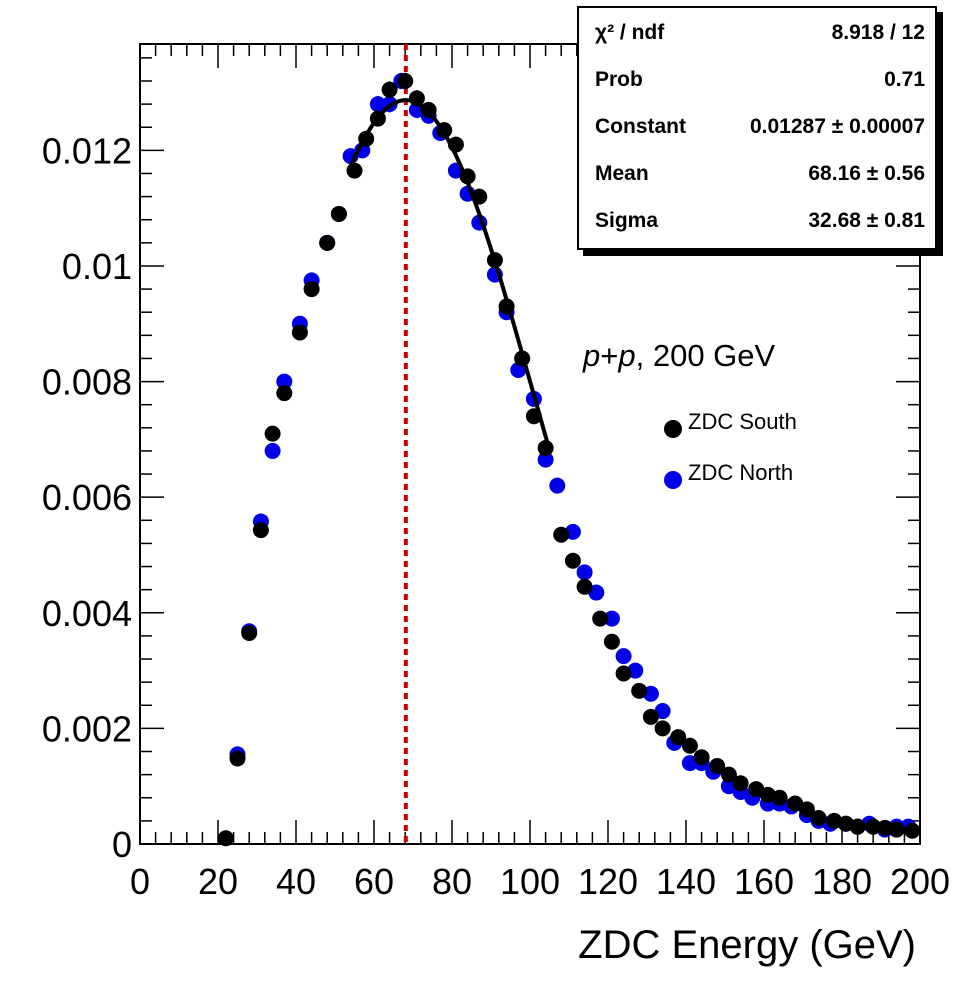 The image size is (962, 981). What do you see at coordinates (741, 472) in the screenshot?
I see `legend-label-north: ZDC North` at bounding box center [741, 472].